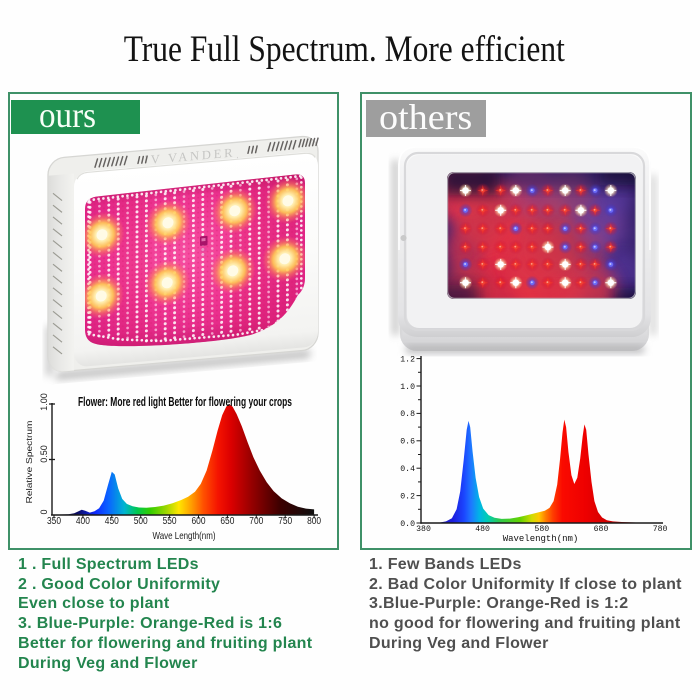  I want to click on svg-text: 0.2, so click(407, 496).